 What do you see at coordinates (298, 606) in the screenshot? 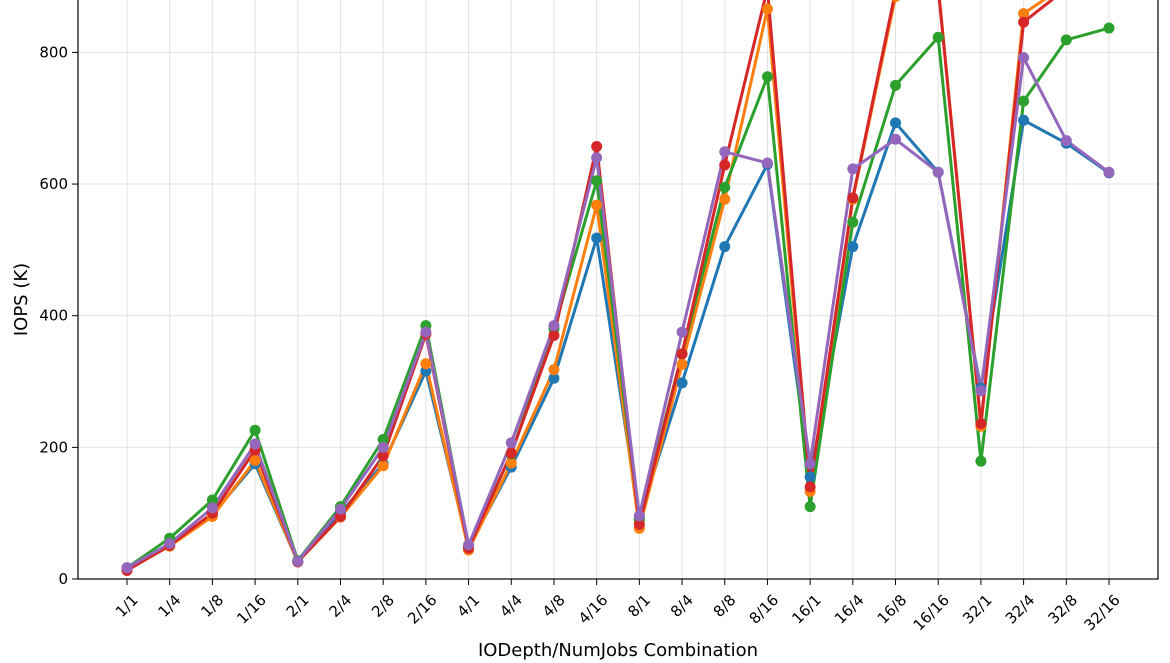
I see `x-tick-label: 2/1` at bounding box center [298, 606].